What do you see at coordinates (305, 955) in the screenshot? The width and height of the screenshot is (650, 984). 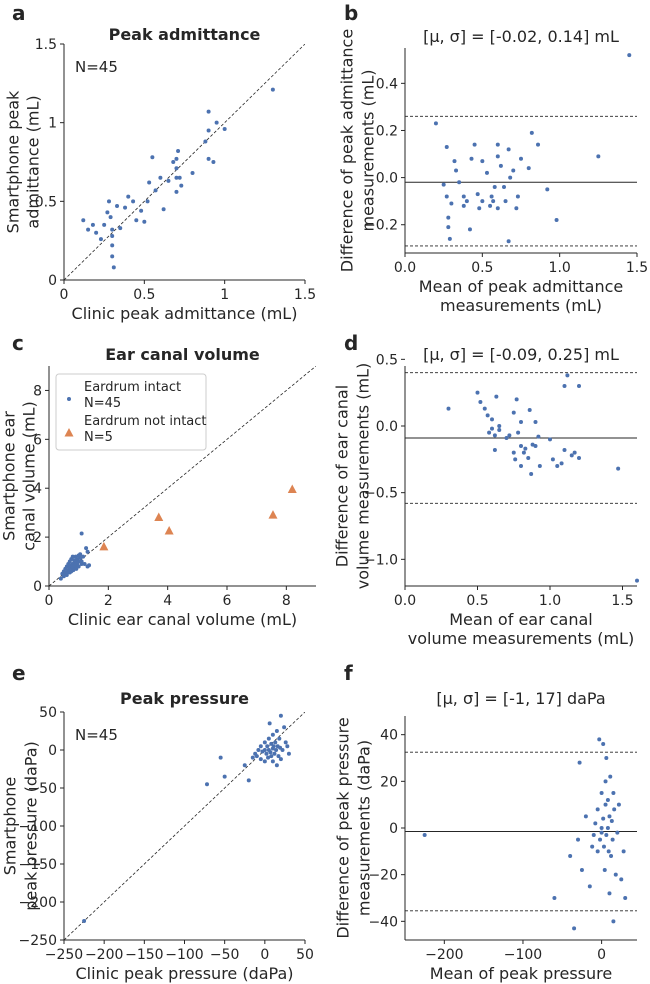 I see `x-tick-label: 50` at bounding box center [305, 955].